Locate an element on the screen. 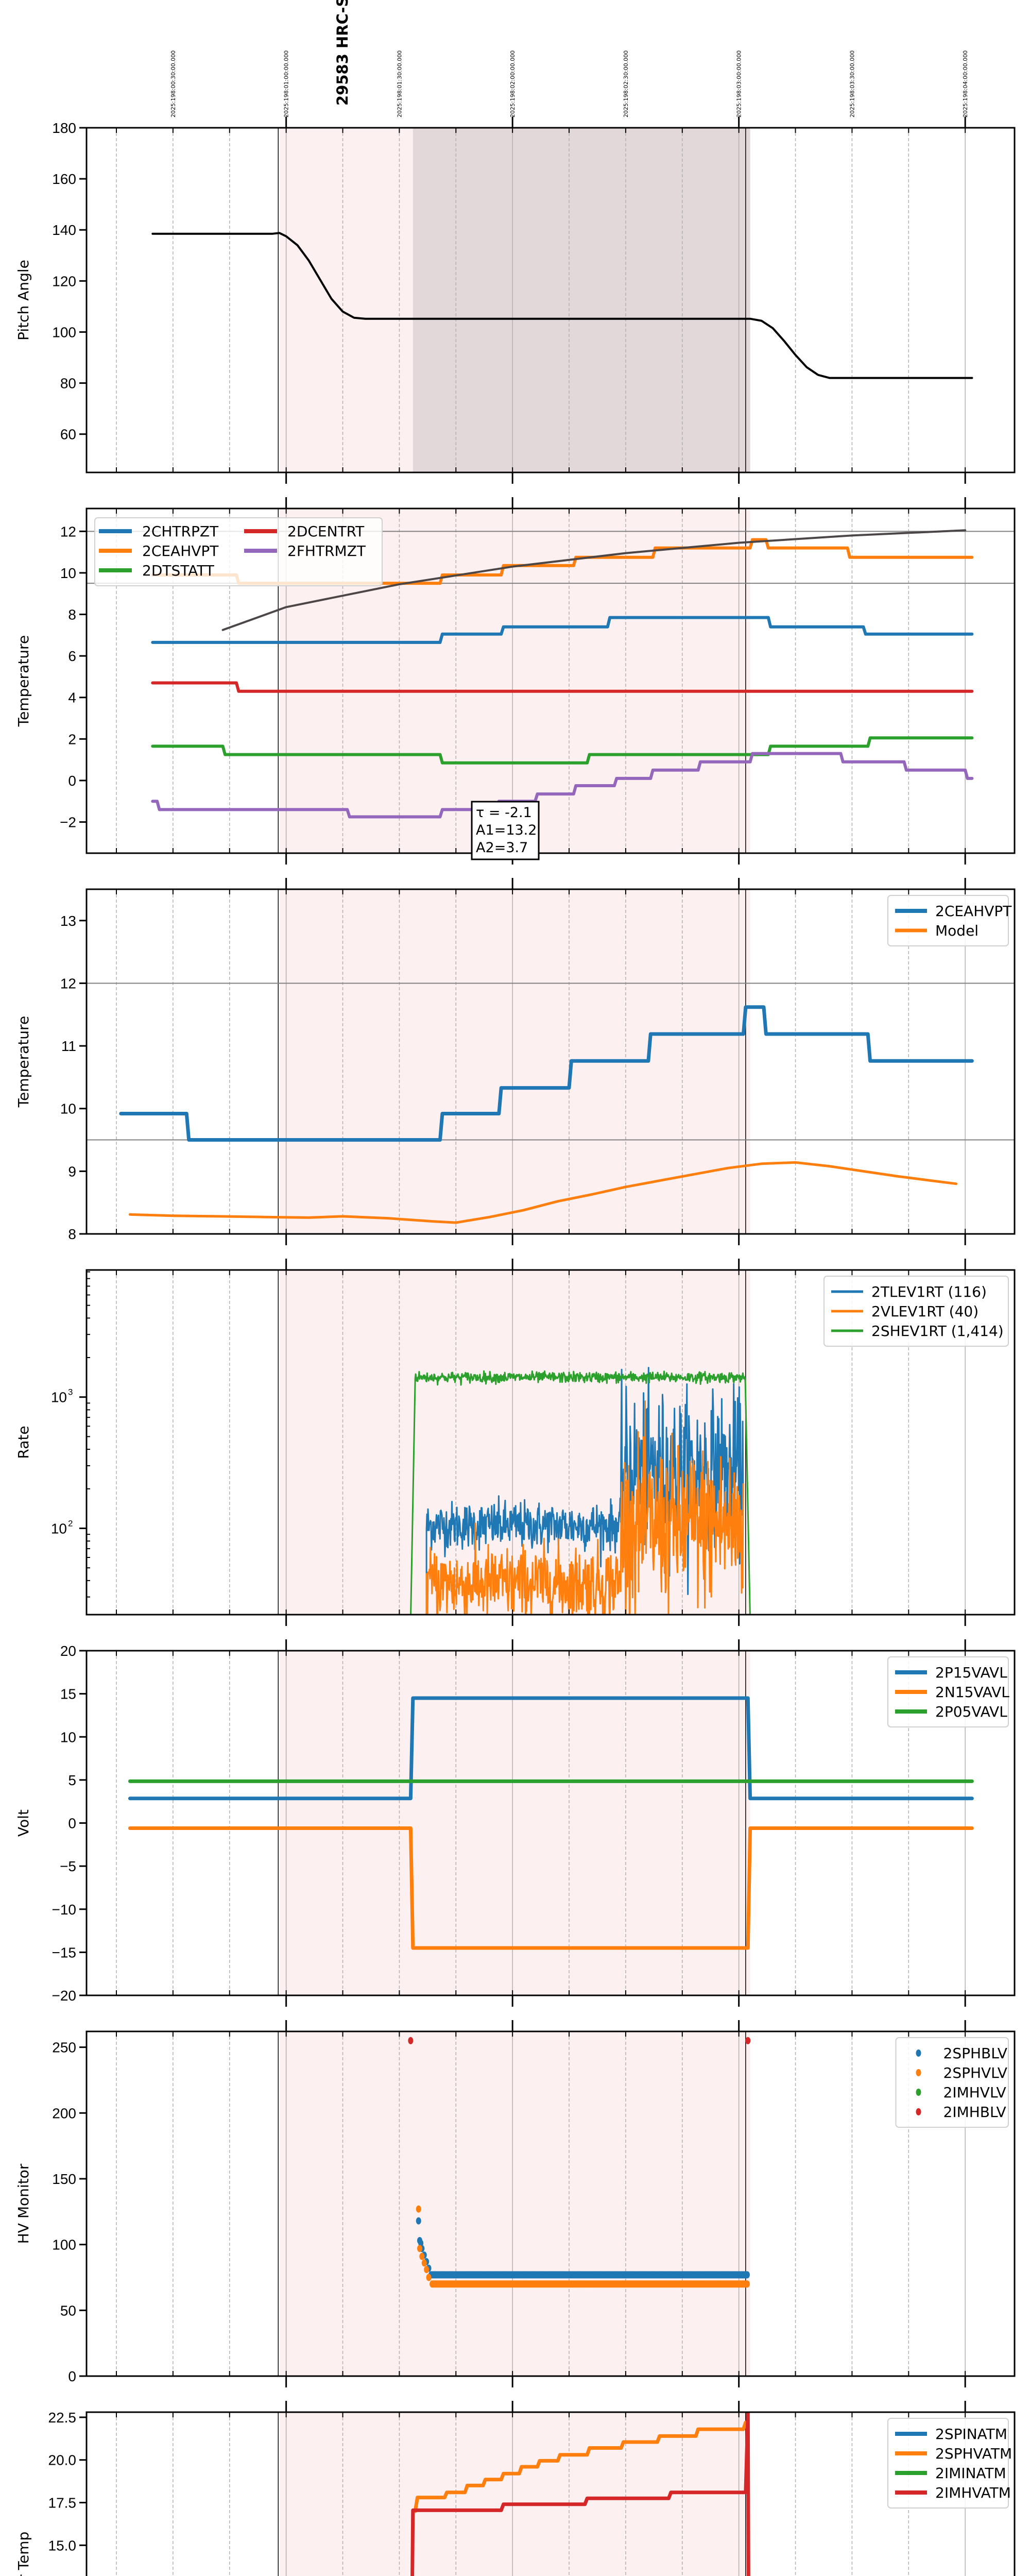 The height and width of the screenshot is (2576, 1030). series-2SHEV1RT (1,414) is located at coordinates (580, 1492).